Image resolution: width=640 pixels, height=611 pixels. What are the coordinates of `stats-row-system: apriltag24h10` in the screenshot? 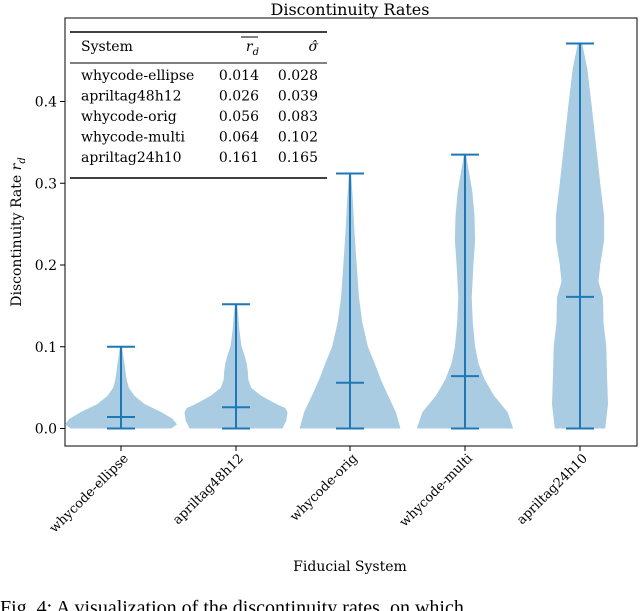 It's located at (131, 158).